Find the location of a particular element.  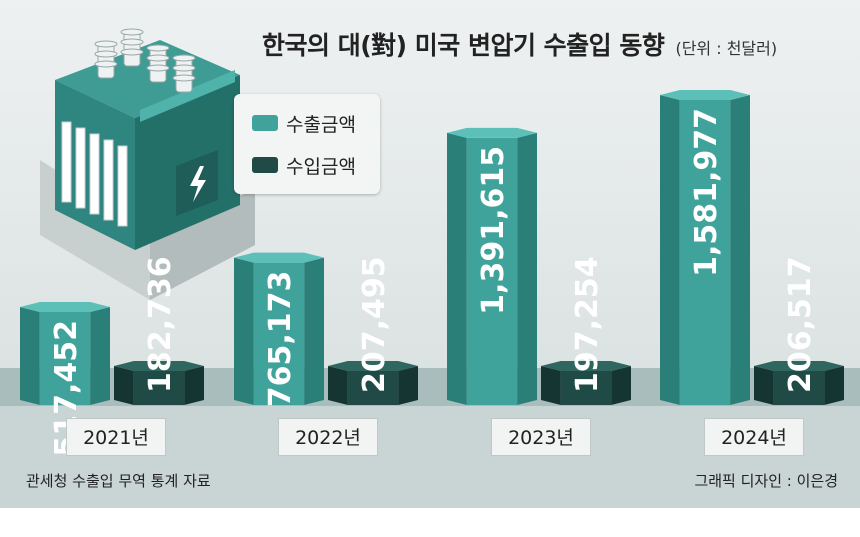

bar-import-2021 is located at coordinates (159, 383).